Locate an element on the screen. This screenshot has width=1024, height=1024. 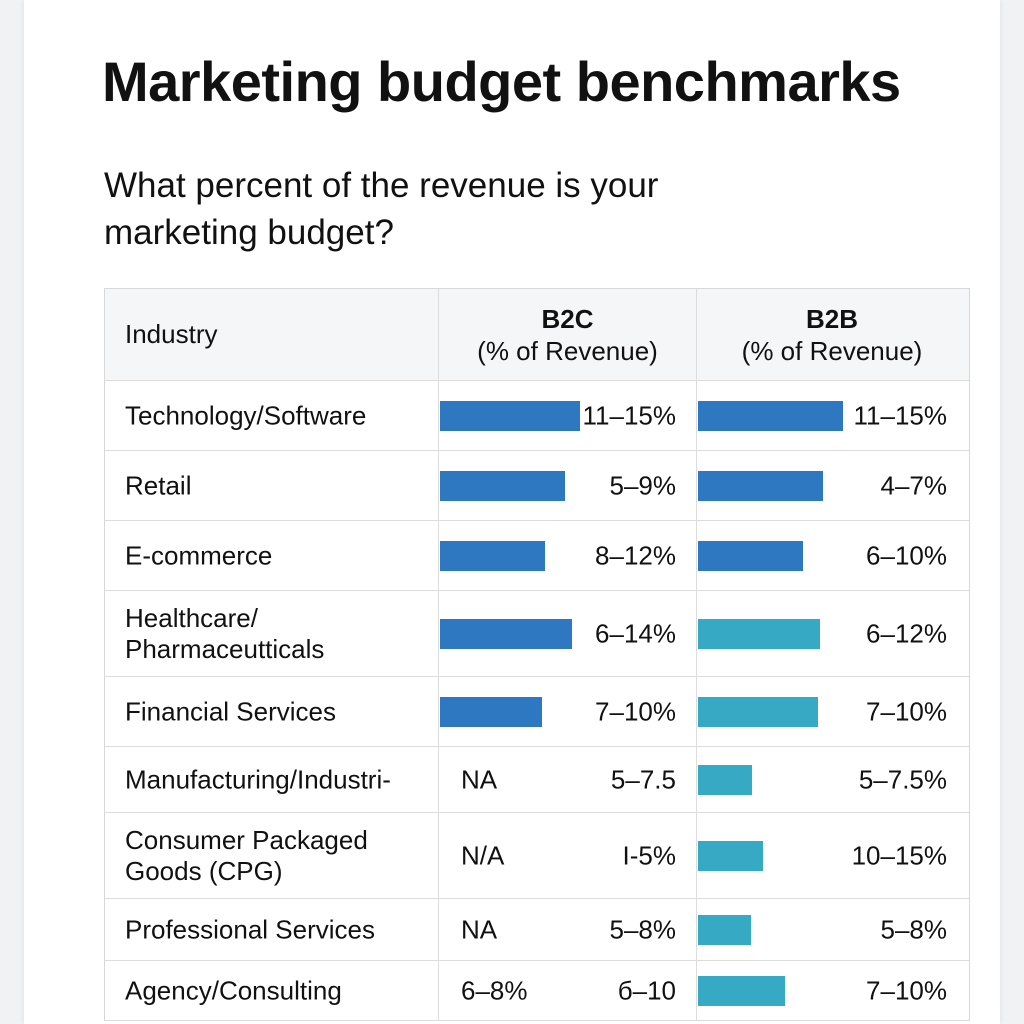
b2b-value-label: 10–15% is located at coordinates (899, 855).